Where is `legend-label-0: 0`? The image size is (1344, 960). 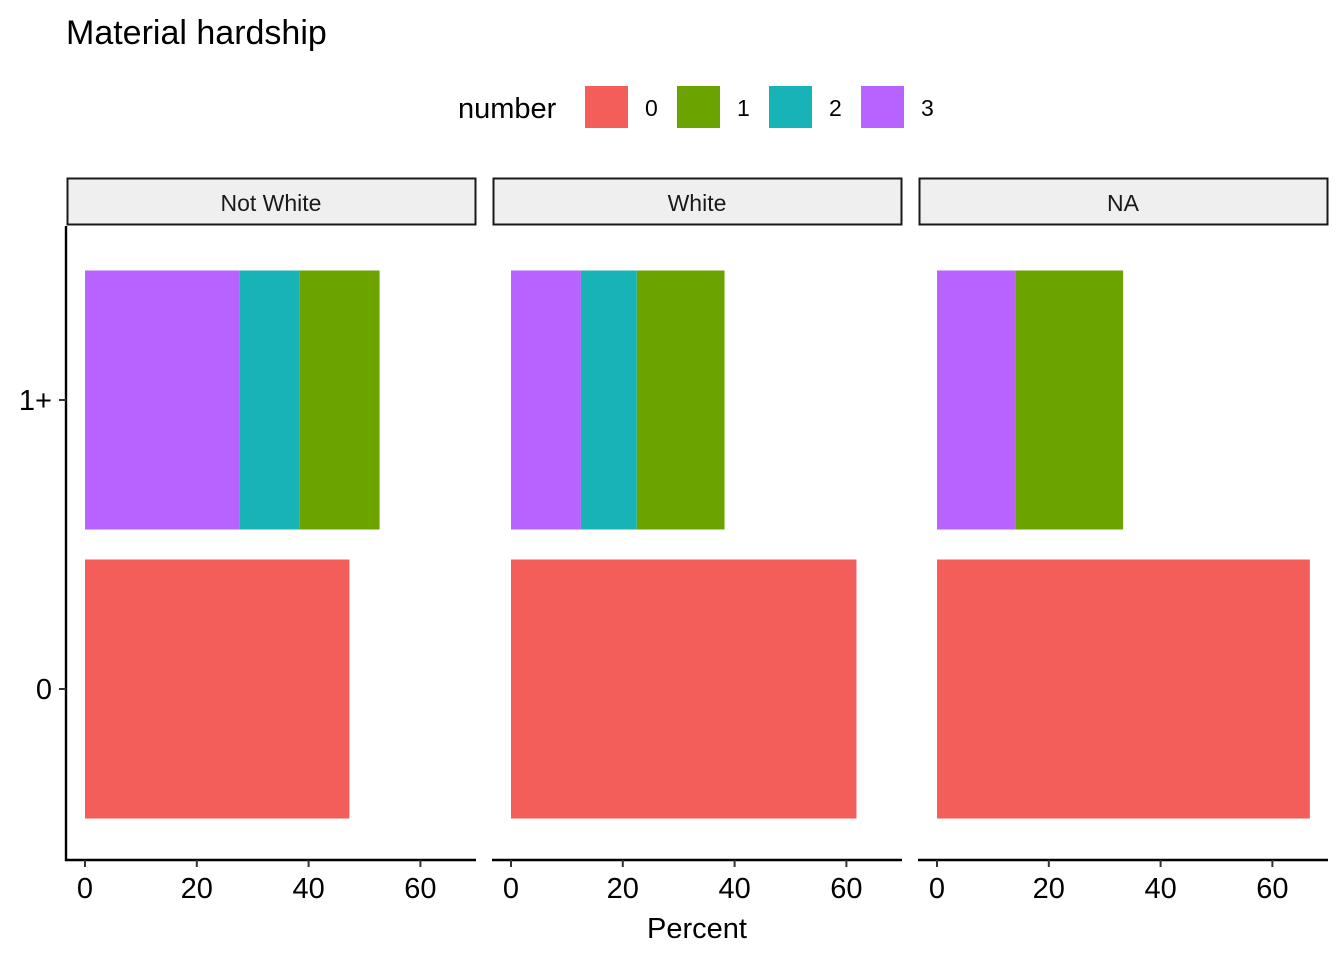 legend-label-0: 0 is located at coordinates (651, 108).